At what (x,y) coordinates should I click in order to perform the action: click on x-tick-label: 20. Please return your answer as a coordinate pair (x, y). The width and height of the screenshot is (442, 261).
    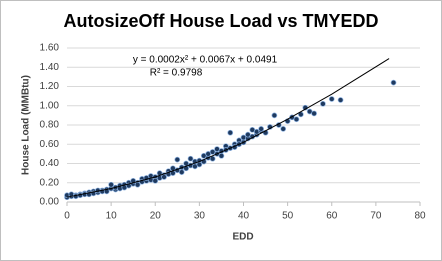
    Looking at the image, I should click on (156, 216).